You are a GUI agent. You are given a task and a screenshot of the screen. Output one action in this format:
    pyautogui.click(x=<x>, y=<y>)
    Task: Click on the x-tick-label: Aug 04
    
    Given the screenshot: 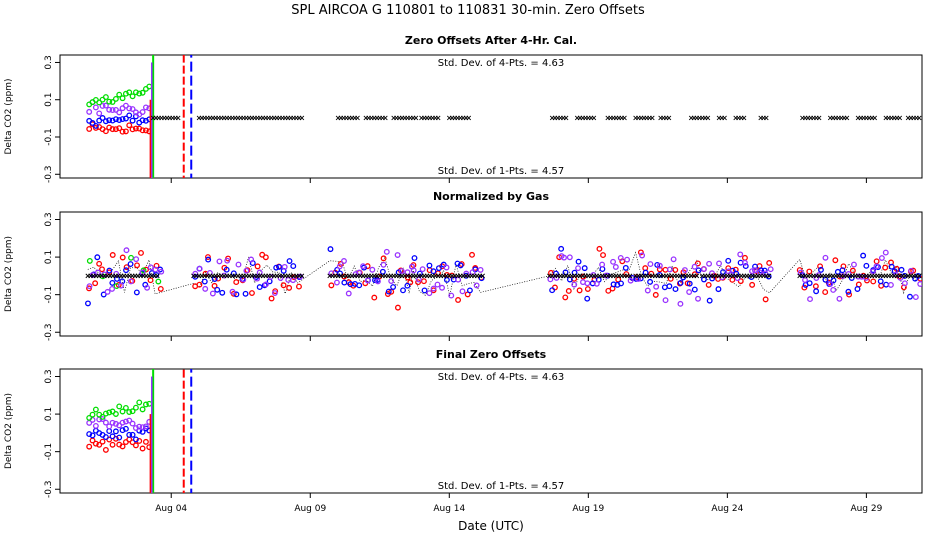 What is the action you would take?
    pyautogui.click(x=171, y=509)
    